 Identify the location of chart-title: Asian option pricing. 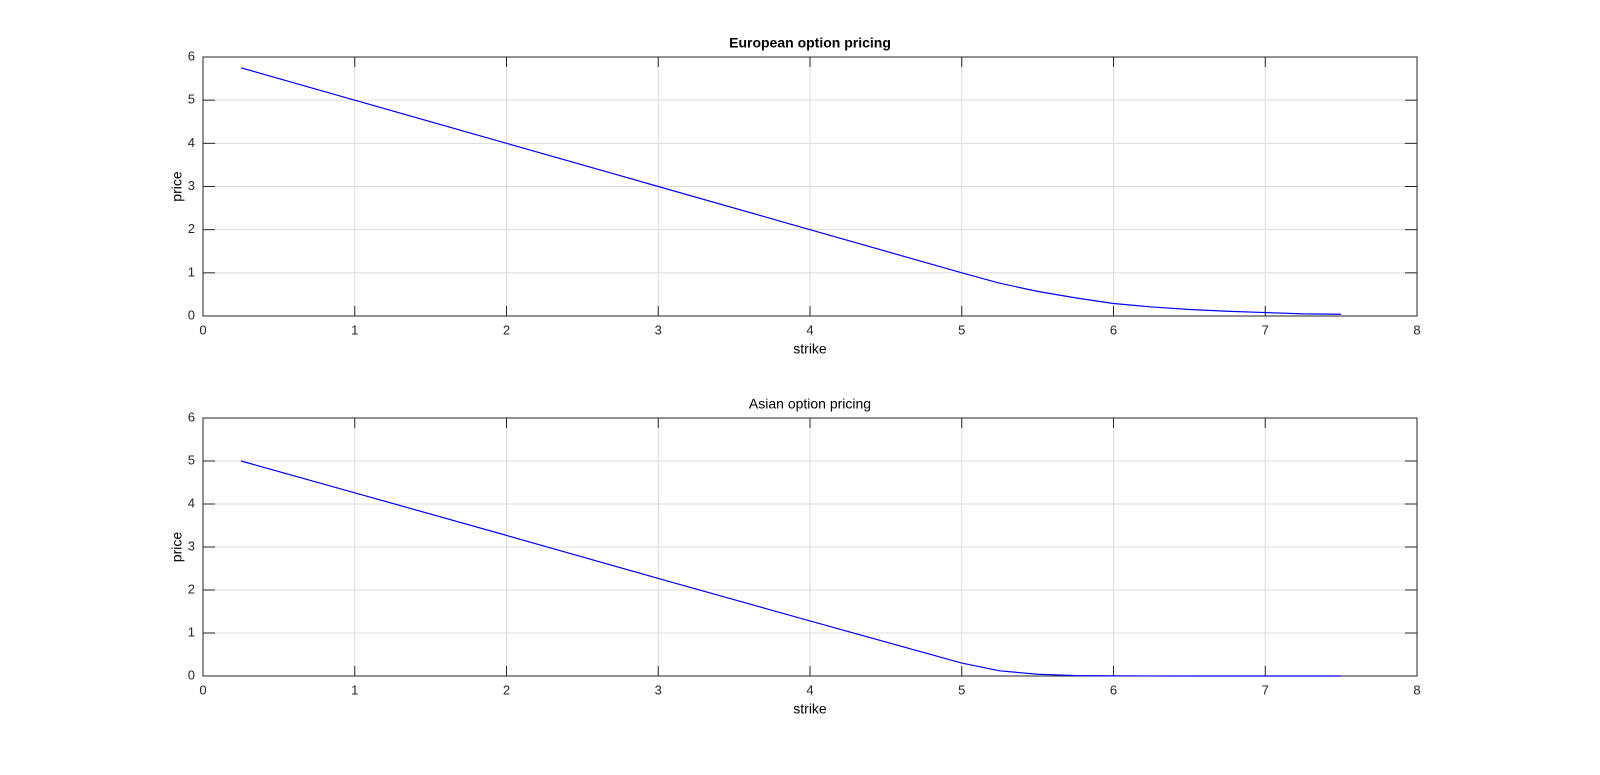
(810, 404).